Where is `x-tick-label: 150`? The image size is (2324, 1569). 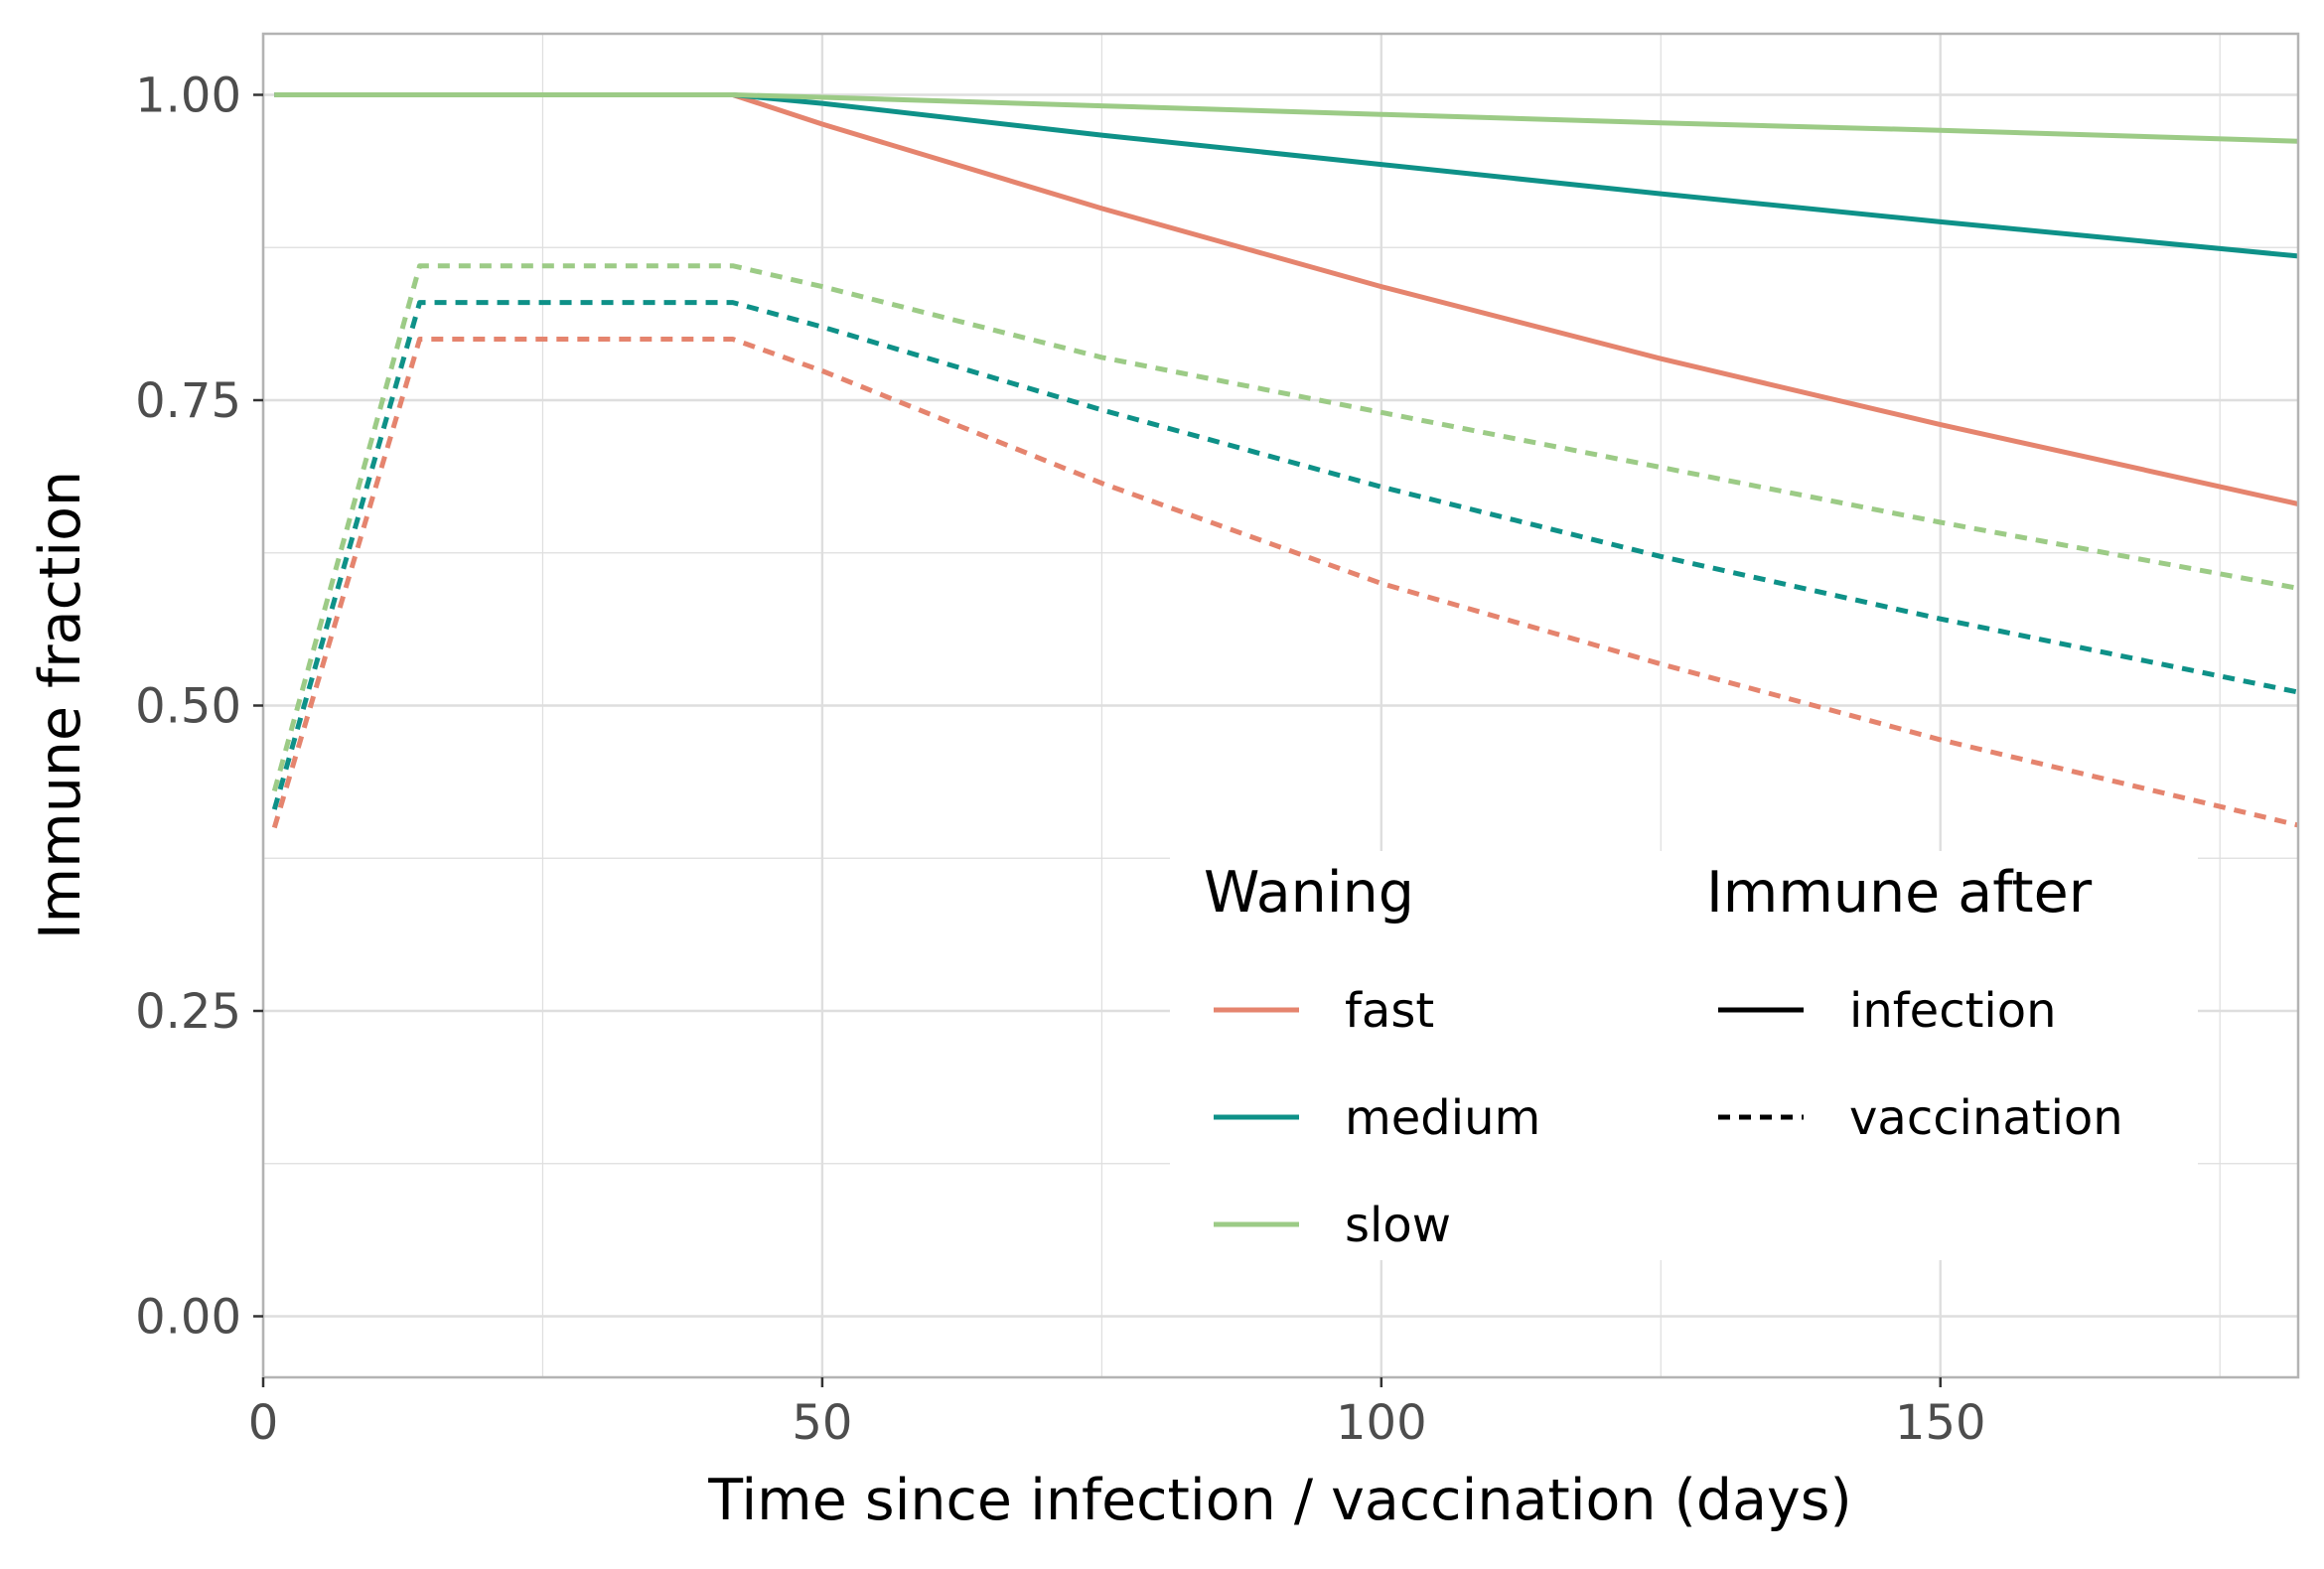
x-tick-label: 150 is located at coordinates (1940, 1423).